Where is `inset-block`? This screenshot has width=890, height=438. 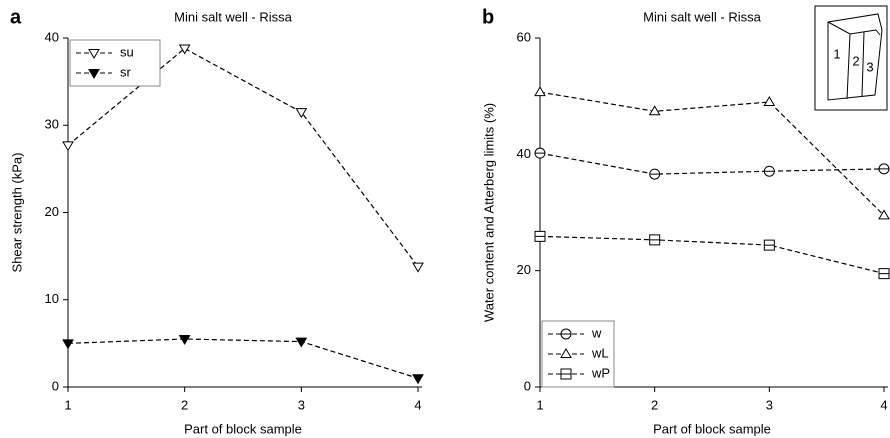
inset-block is located at coordinates (855, 57).